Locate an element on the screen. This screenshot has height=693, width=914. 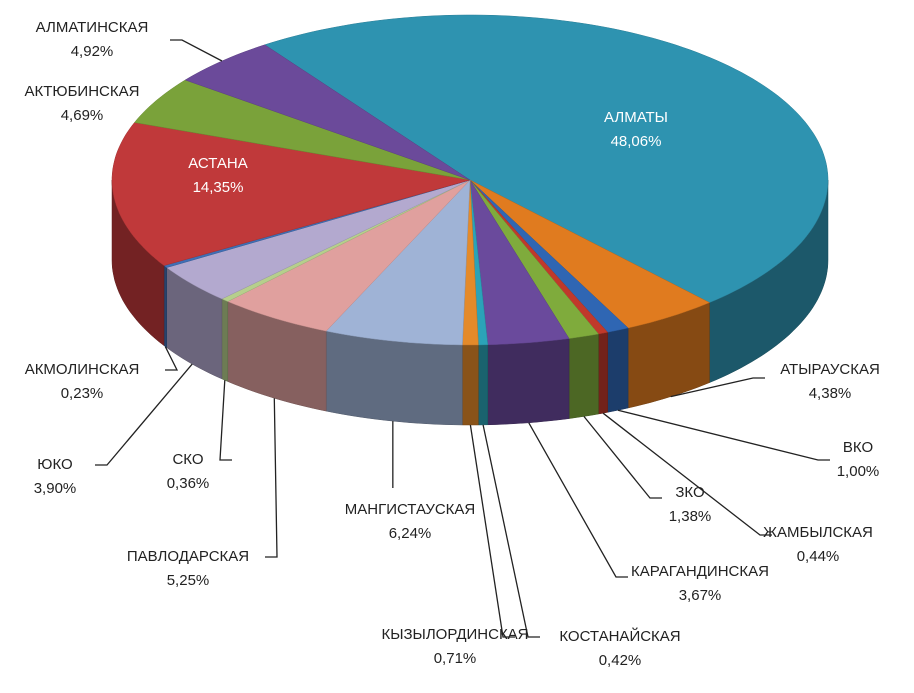
label-name: ВКО is located at coordinates (858, 447).